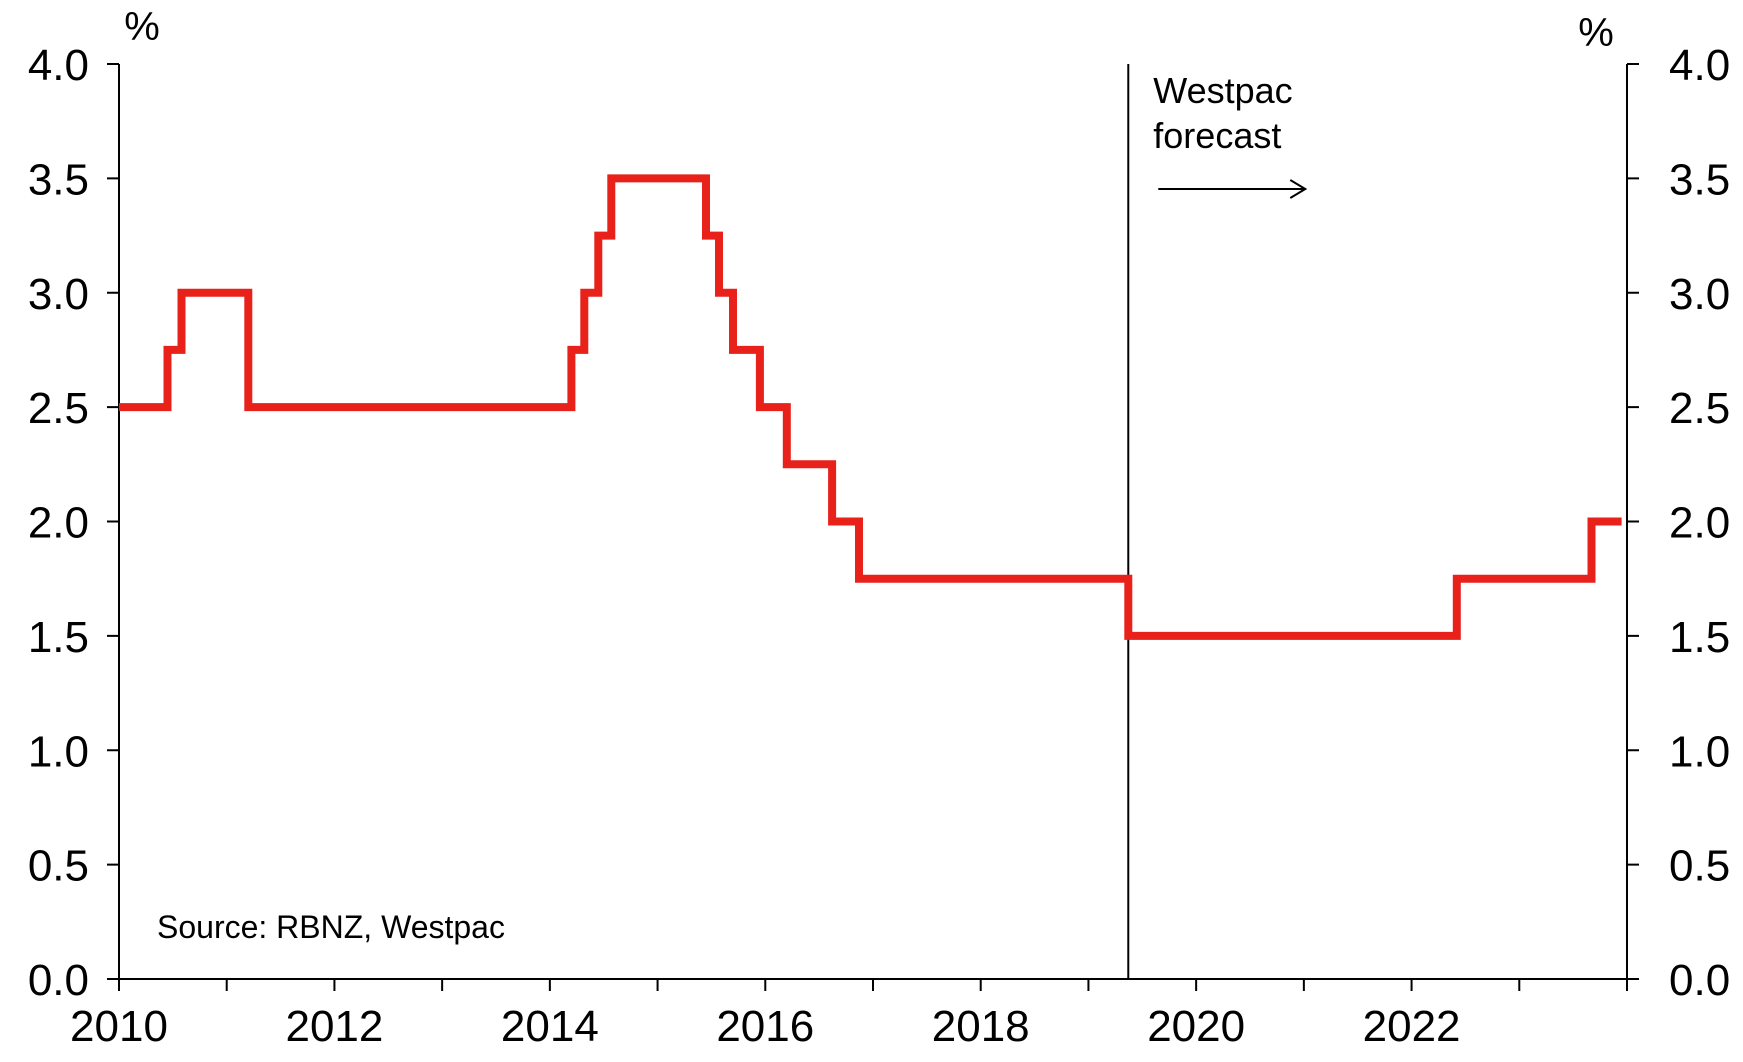 This screenshot has height=1062, width=1743. Describe the element at coordinates (1412, 1026) in the screenshot. I see `x-tick-label: 2022` at that location.